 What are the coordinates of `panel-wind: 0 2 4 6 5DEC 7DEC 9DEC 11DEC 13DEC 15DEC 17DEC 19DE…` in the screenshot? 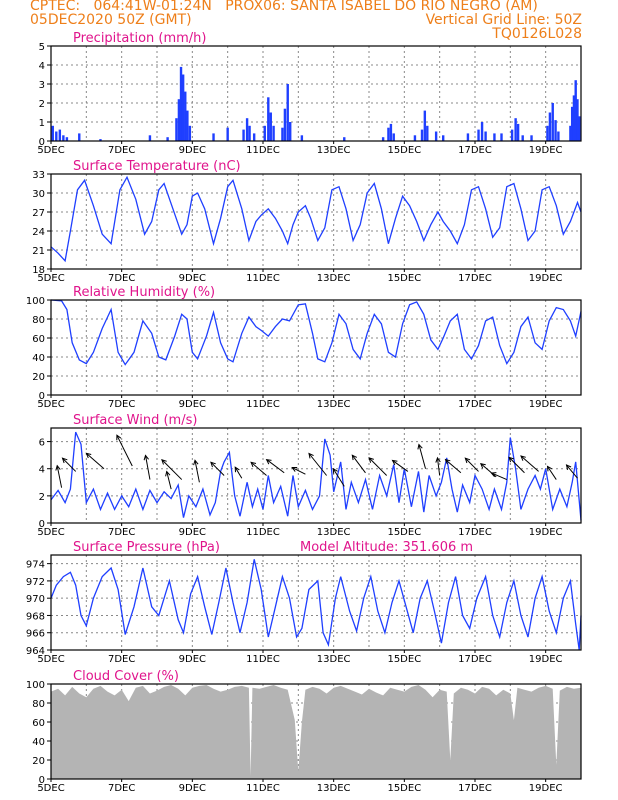 It's located at (309, 475).